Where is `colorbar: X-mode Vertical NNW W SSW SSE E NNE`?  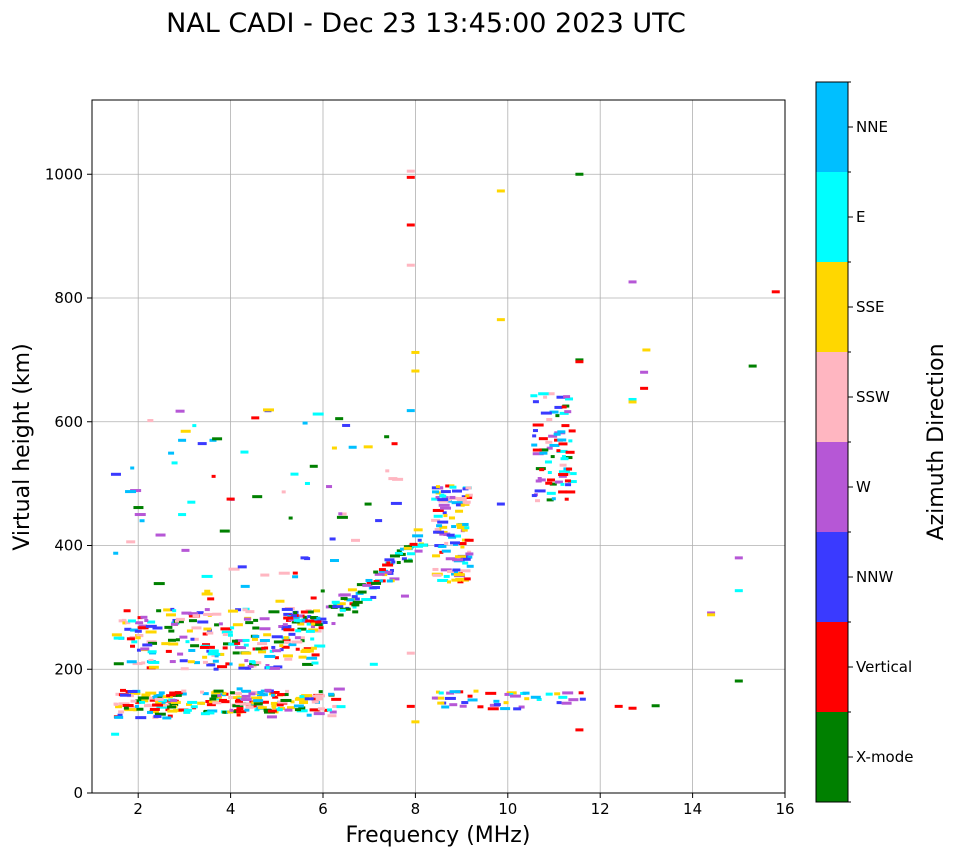
colorbar: X-mode Vertical NNW W SSW SSE E NNE is located at coordinates (864, 442).